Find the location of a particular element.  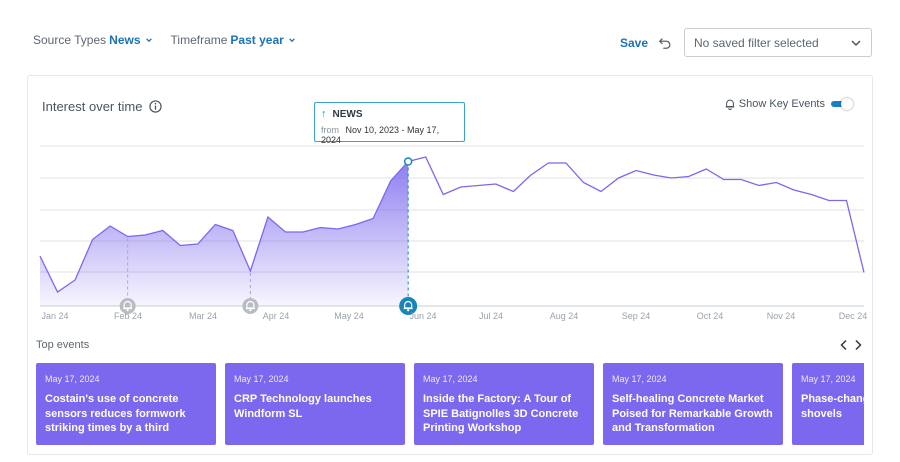

tooltip-series: NEWS is located at coordinates (347, 114).